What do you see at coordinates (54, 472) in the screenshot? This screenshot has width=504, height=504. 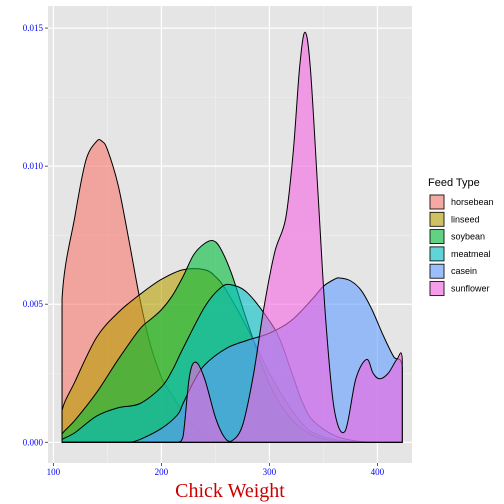 I see `x-tick-label: 100` at bounding box center [54, 472].